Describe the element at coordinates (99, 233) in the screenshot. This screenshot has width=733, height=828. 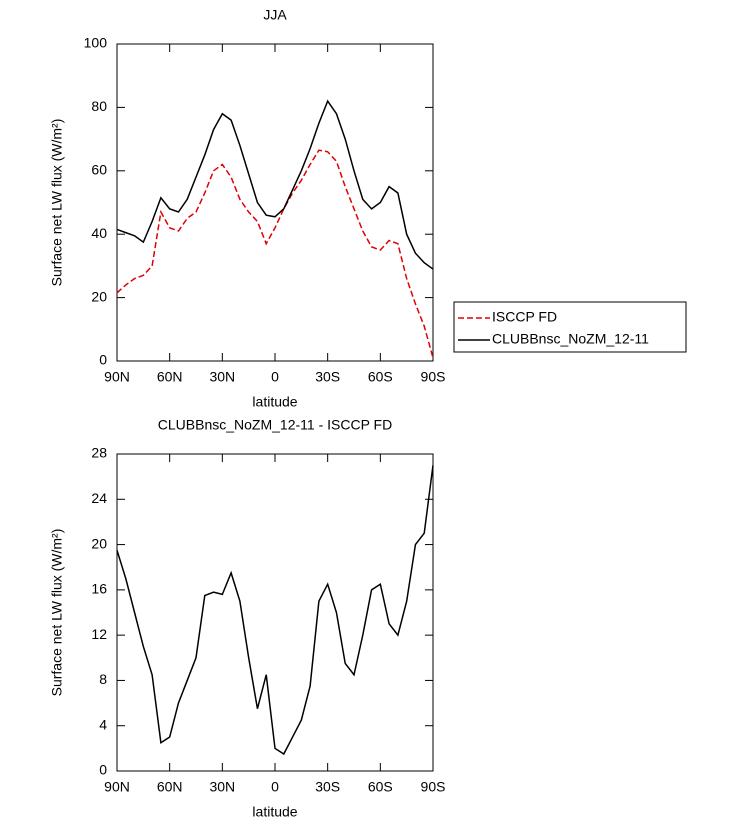
I see `y-tick-label: 40` at that location.